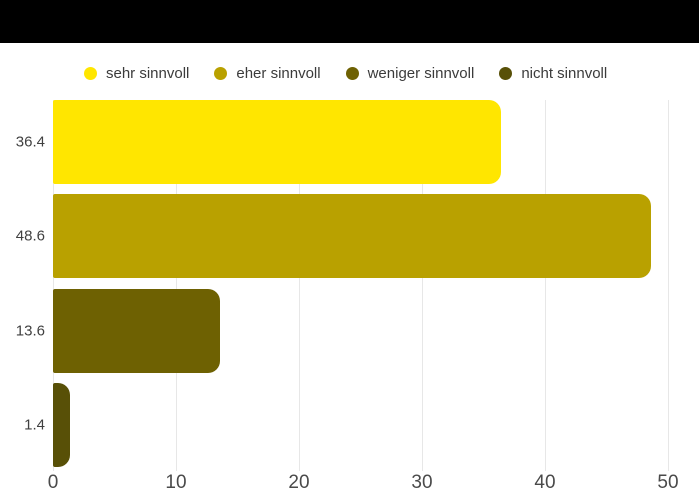 The width and height of the screenshot is (699, 502). Describe the element at coordinates (30, 142) in the screenshot. I see `value-label: 36.4` at that location.